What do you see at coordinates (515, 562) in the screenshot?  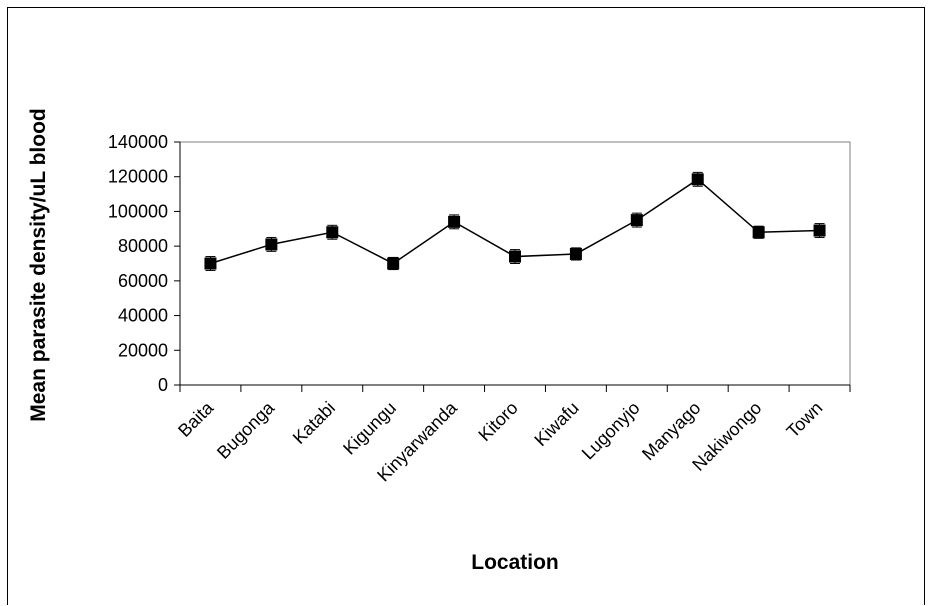 I see `x-axis-label: Location` at bounding box center [515, 562].